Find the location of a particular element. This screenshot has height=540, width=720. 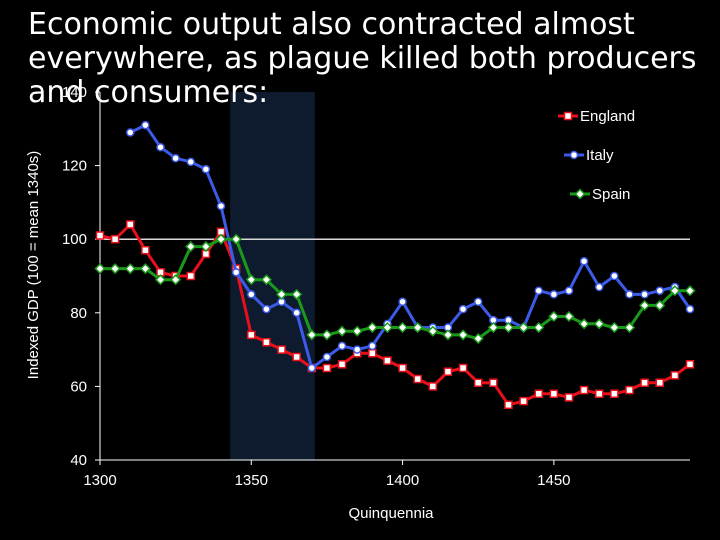

legend-item-italy: Italy is located at coordinates (589, 155).